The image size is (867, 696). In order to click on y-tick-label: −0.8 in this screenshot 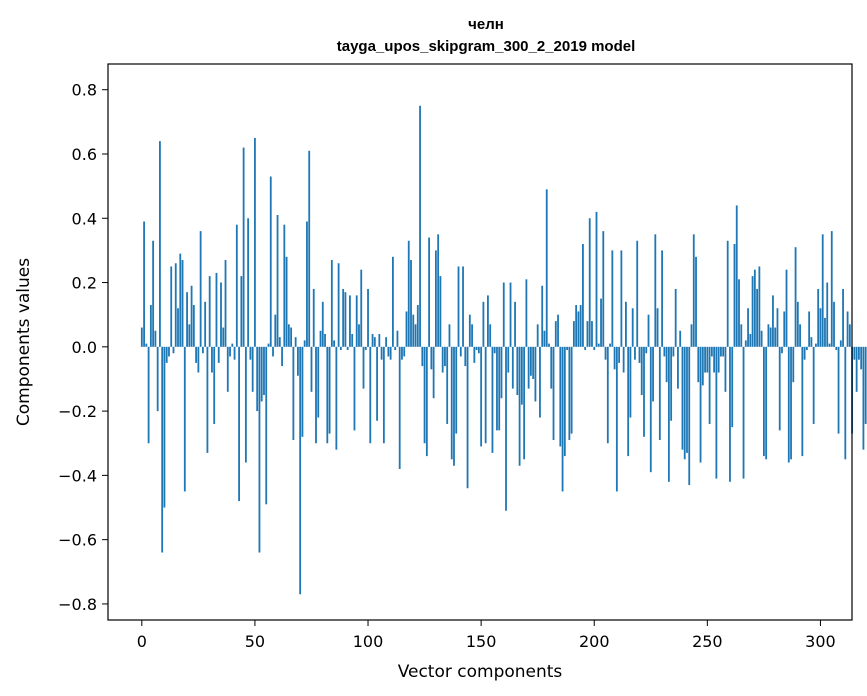, I will do `click(77, 604)`.